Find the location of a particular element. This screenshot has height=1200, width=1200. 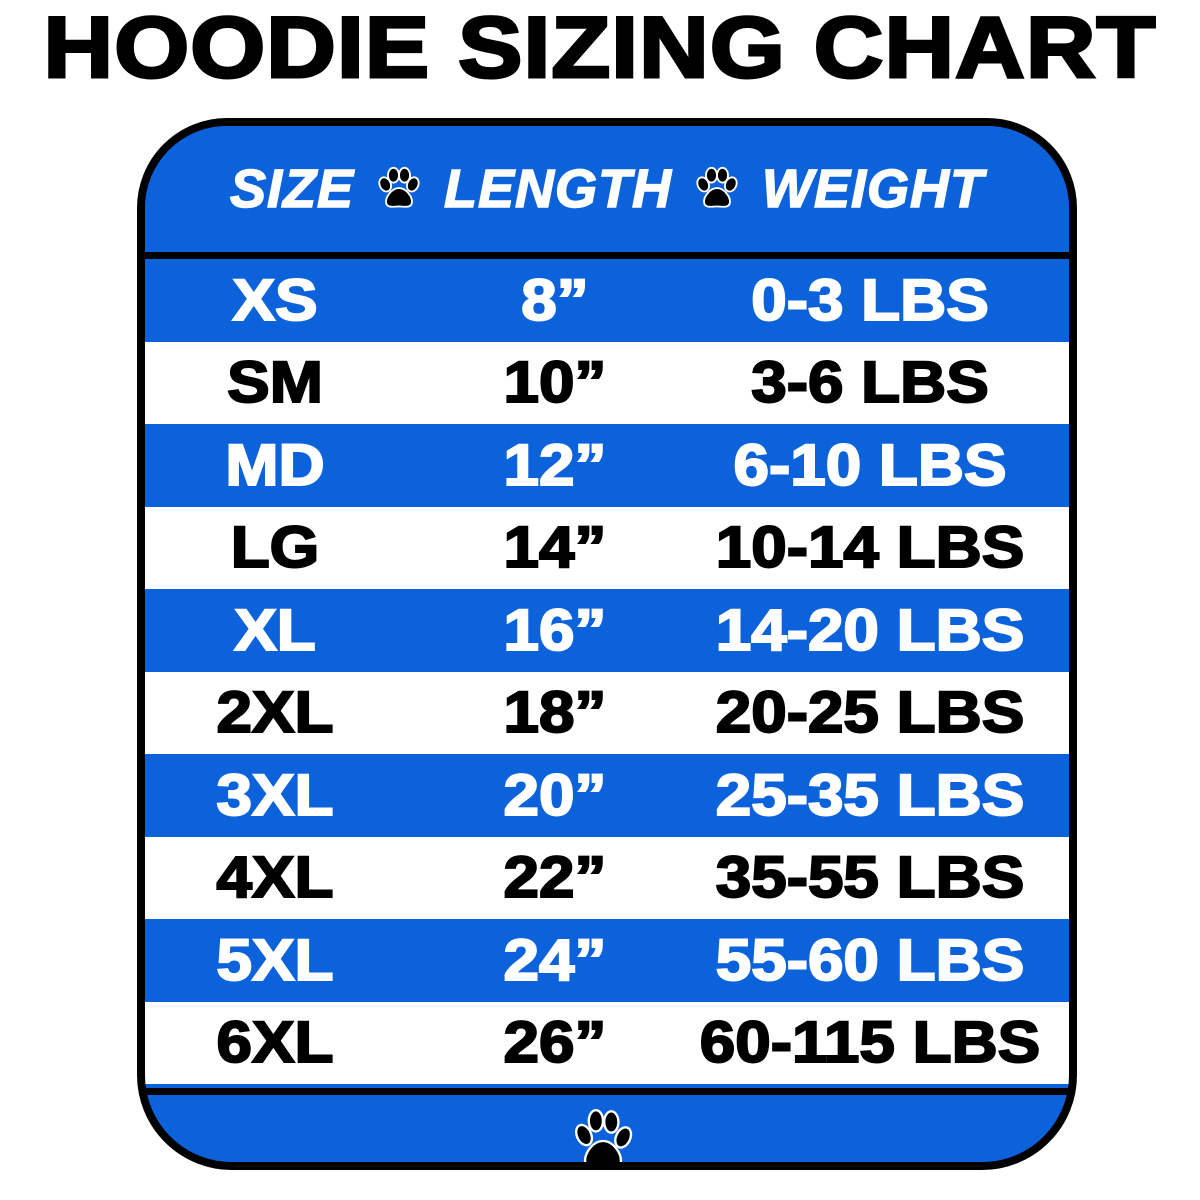

cell-weight: 14-20 LBS is located at coordinates (870, 630).